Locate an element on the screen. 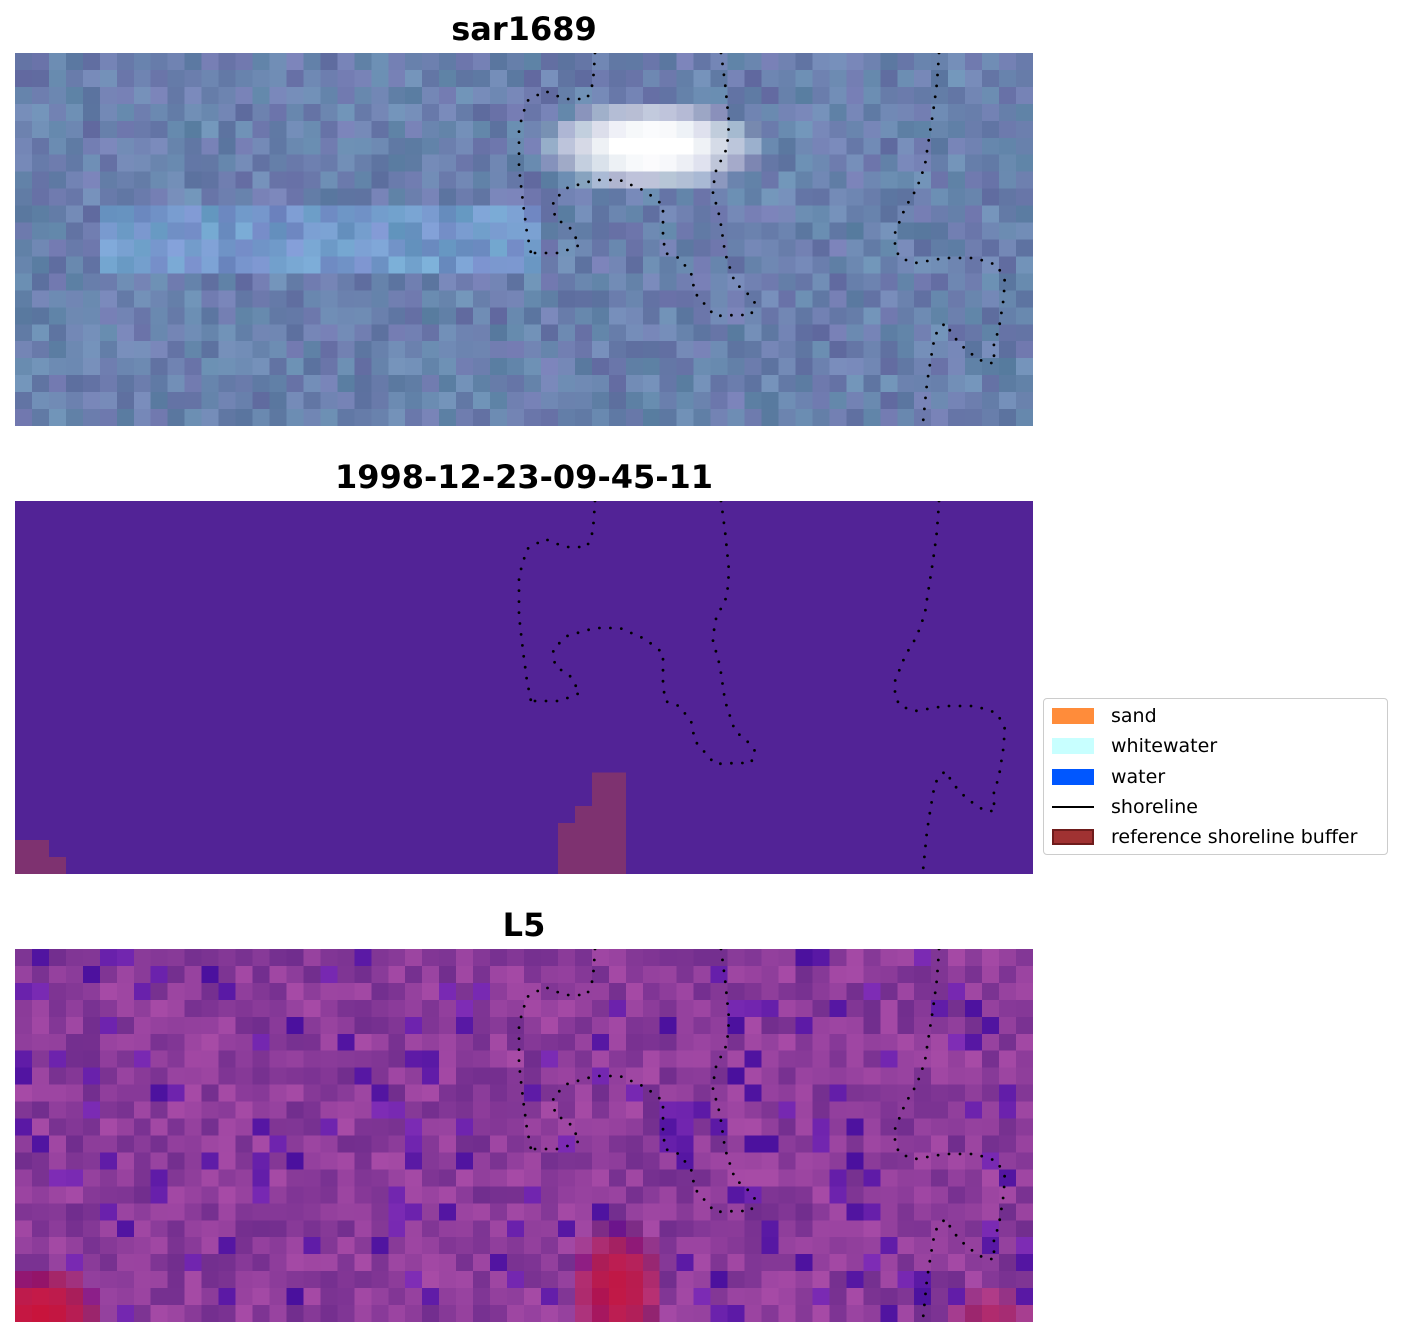  legend-item-water: water is located at coordinates (1108, 777).